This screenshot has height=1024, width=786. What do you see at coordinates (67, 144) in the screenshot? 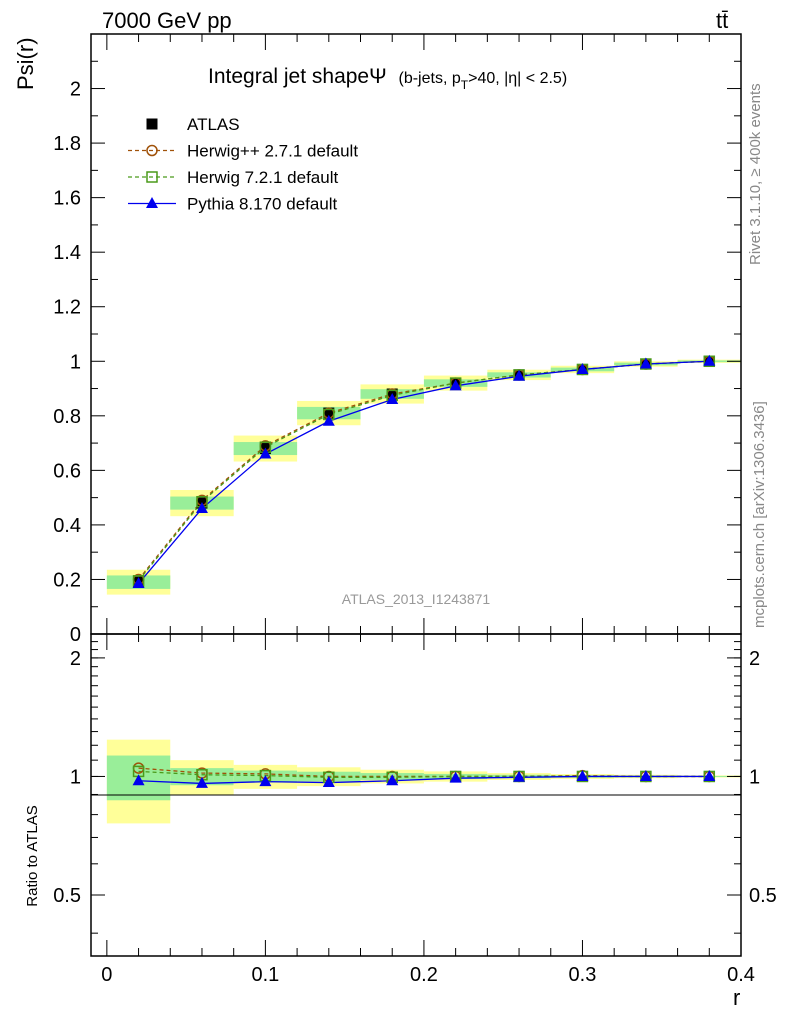
I see `y-tick-label: 1.8` at bounding box center [67, 144].